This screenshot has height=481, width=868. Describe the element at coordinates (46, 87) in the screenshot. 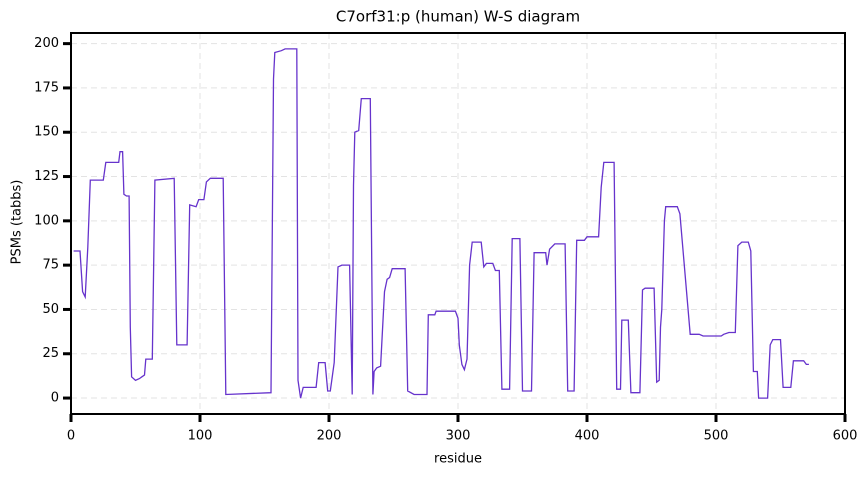

I see `y-tick-label: 175` at that location.